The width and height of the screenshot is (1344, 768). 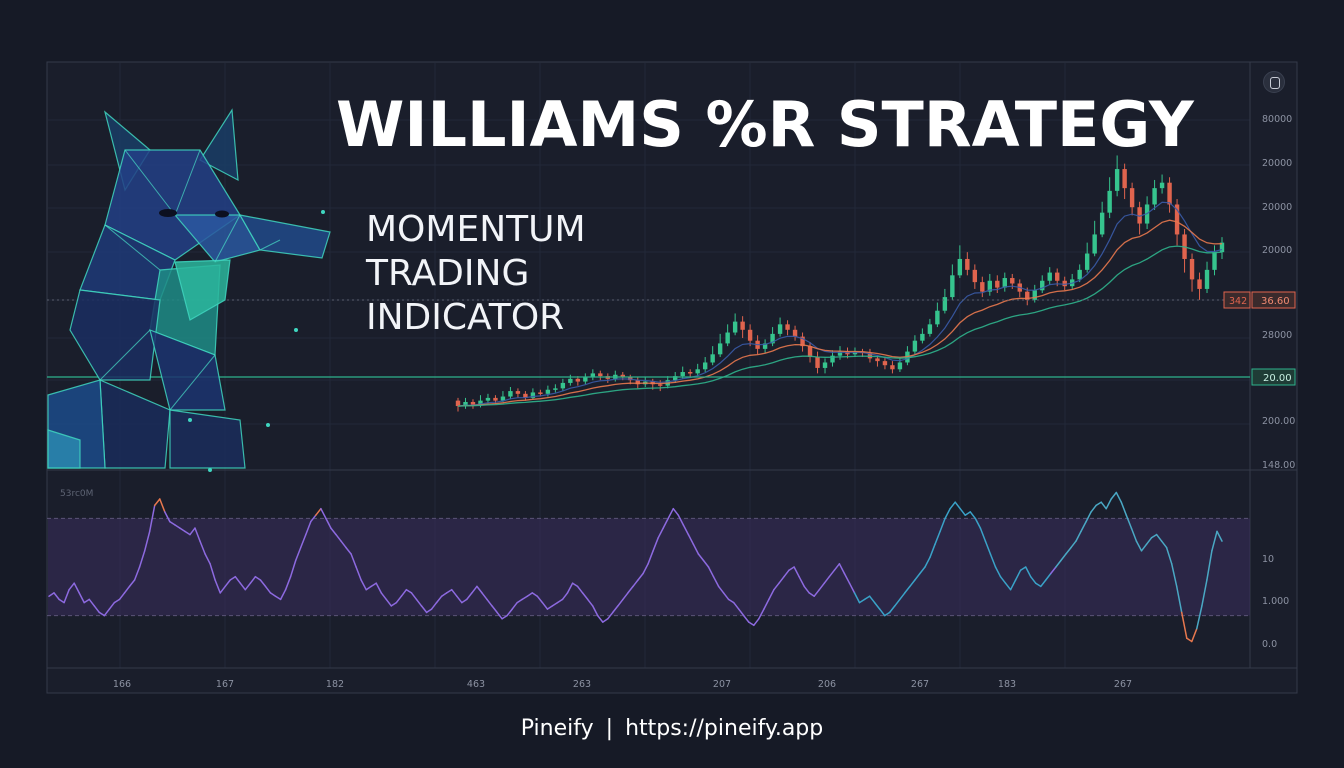 I want to click on ema-slow-line, so click(x=840, y=326).